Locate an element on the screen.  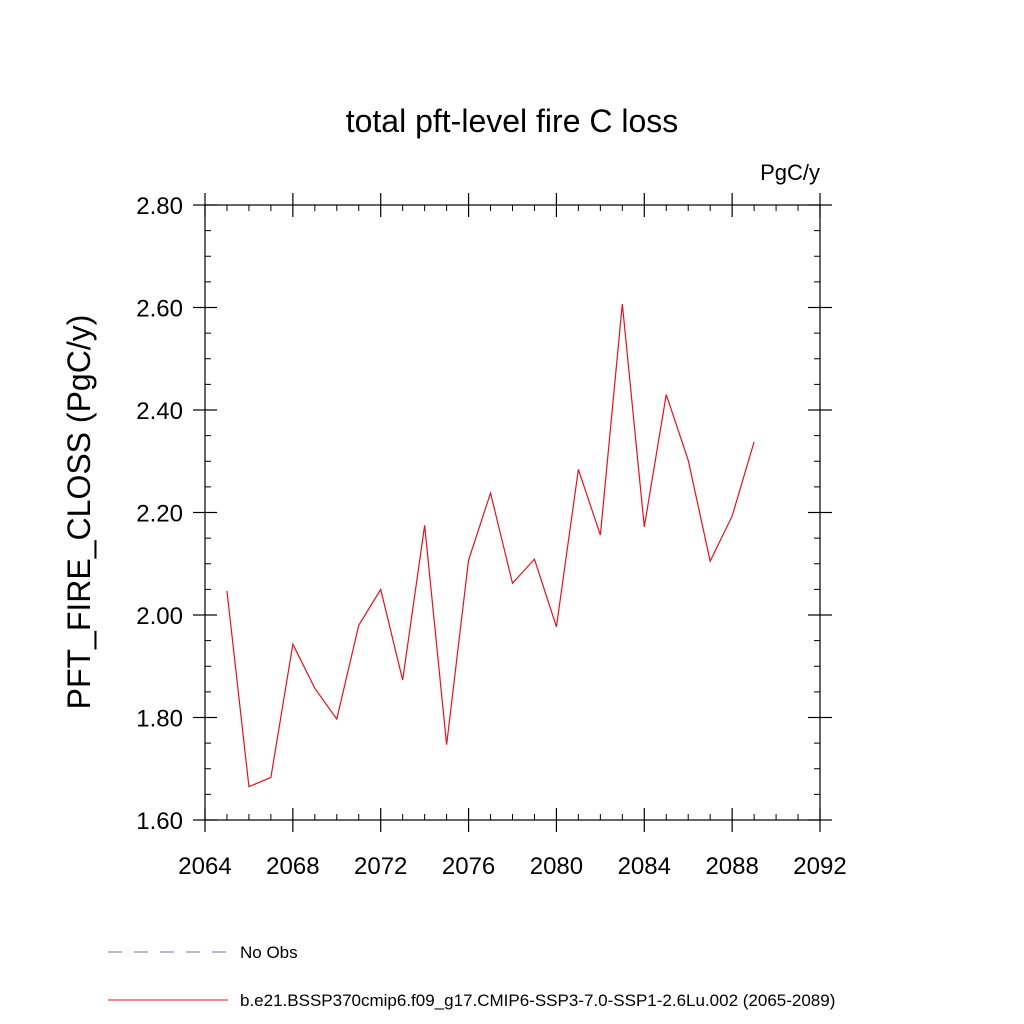
y-tick-label: 2.40 is located at coordinates (159, 411).